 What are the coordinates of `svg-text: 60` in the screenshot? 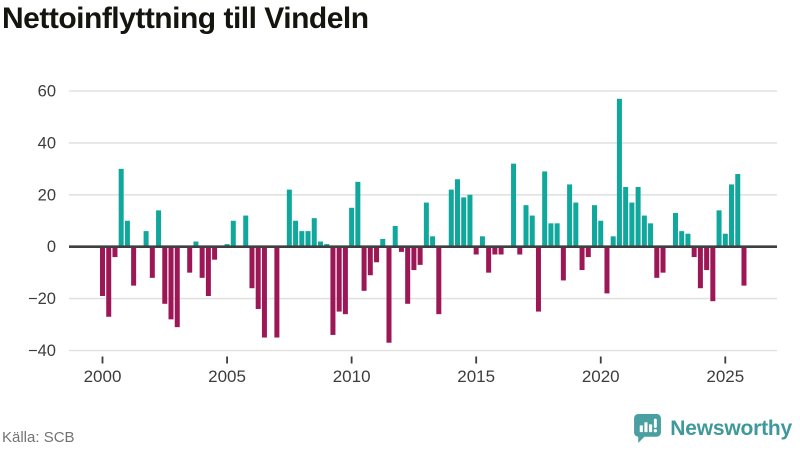 It's located at (47, 92).